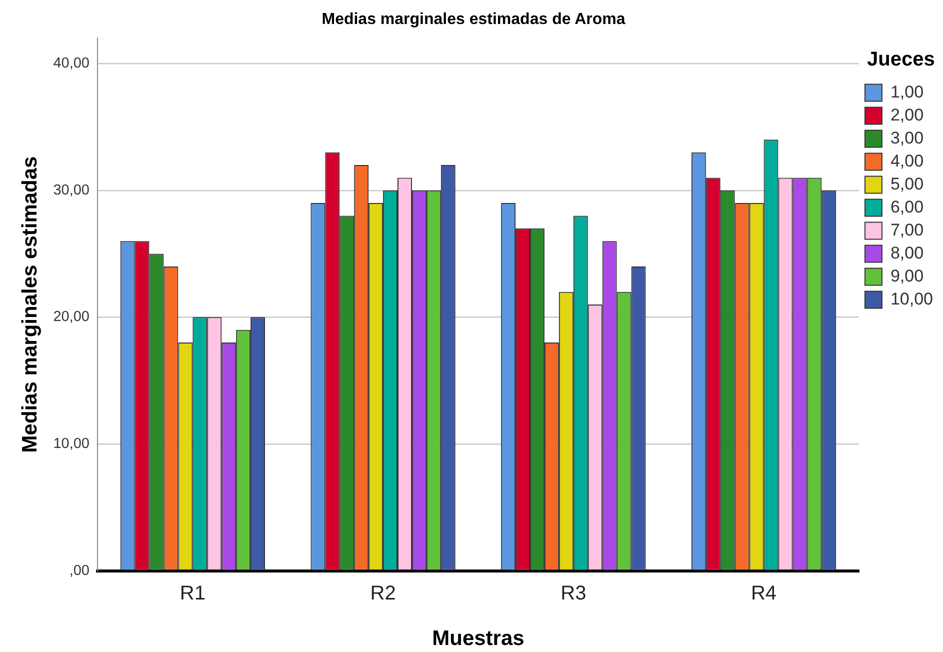 This screenshot has height=652, width=943. Describe the element at coordinates (71, 444) in the screenshot. I see `y-tick-label: 10,00` at that location.